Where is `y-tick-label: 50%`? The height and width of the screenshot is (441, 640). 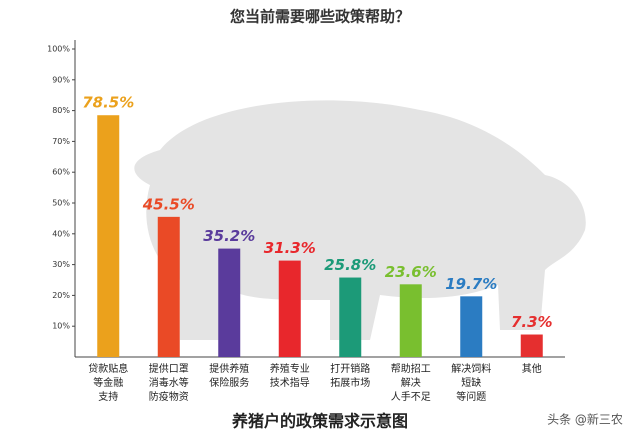
y-tick-label: 50% is located at coordinates (61, 203).